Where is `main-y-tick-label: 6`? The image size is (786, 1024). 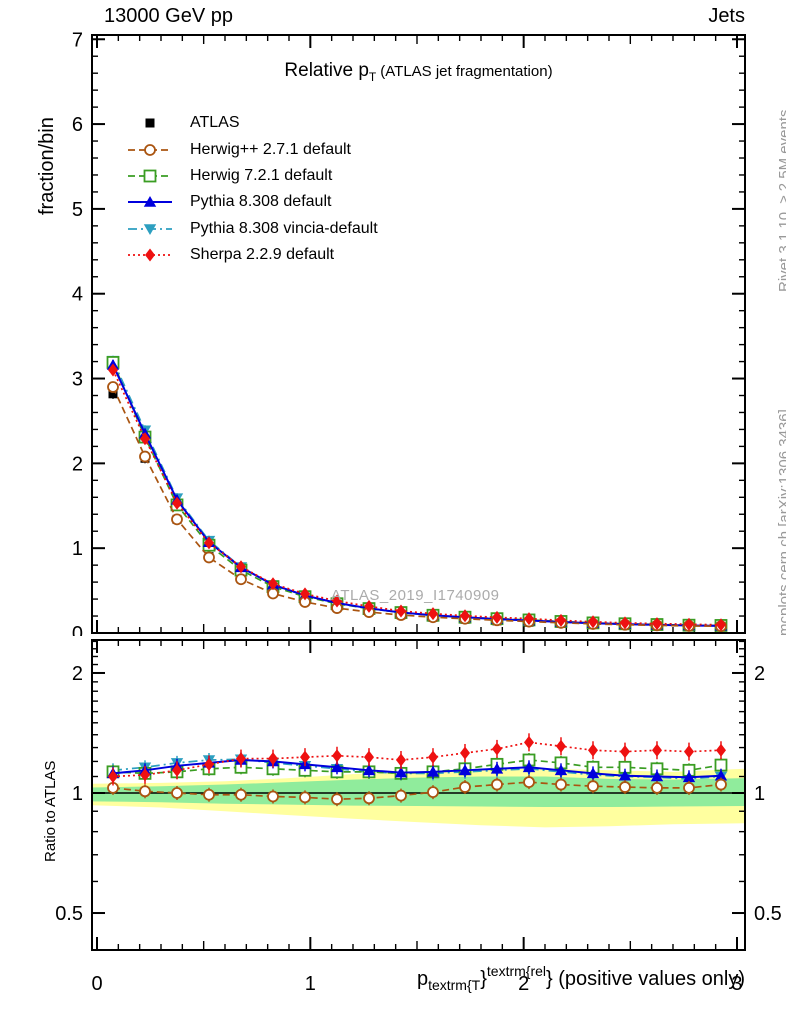 main-y-tick-label: 6 is located at coordinates (77, 125).